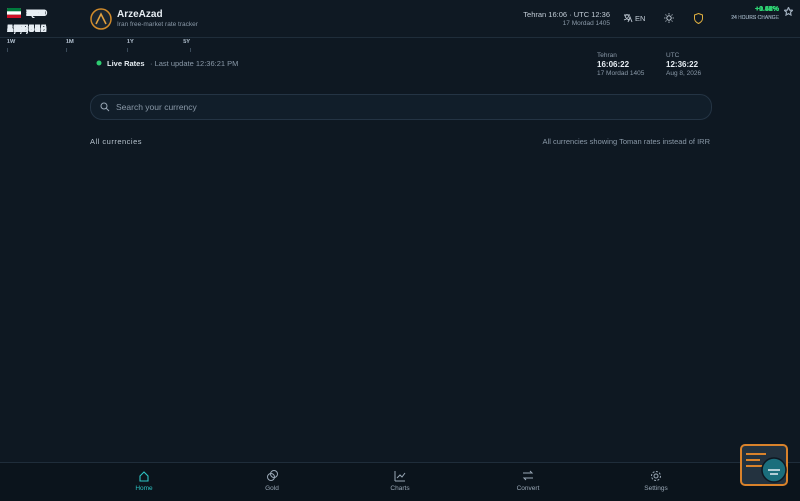 This screenshot has height=501, width=800. I want to click on tagline: Iran free-market rate tracker, so click(157, 24).